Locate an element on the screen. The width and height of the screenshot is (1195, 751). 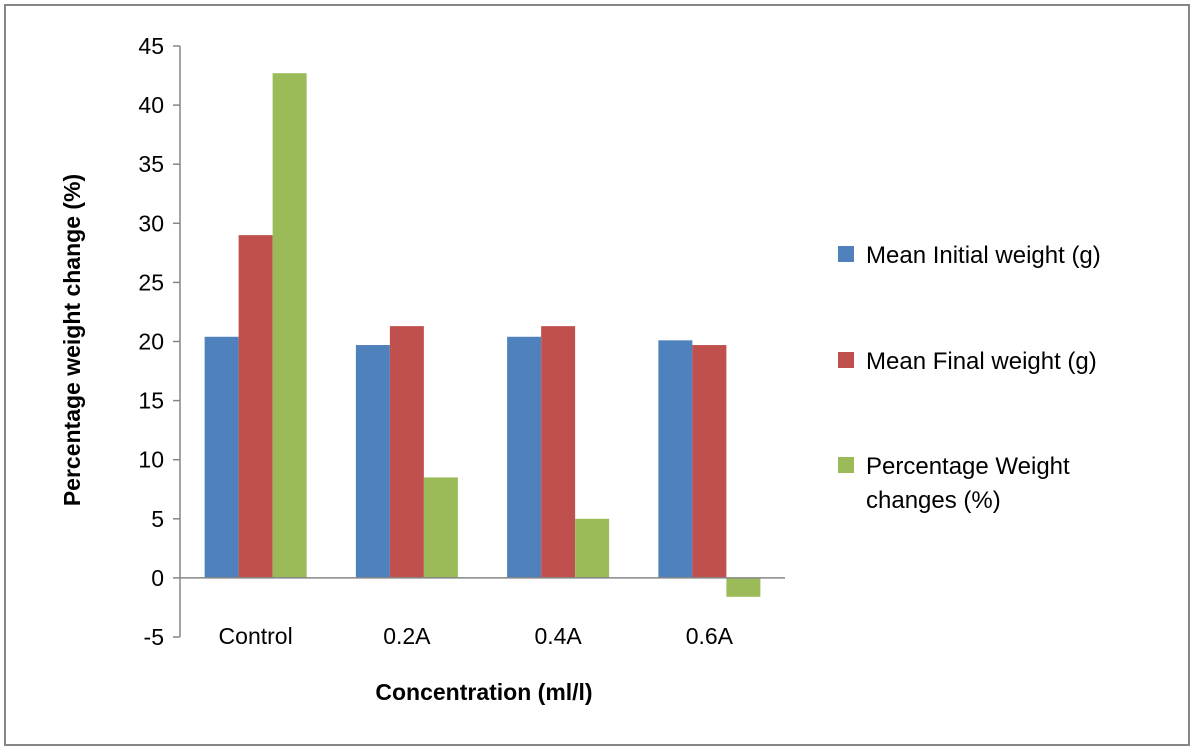
x-axis-title: Concentration (ml/l) is located at coordinates (483, 692).